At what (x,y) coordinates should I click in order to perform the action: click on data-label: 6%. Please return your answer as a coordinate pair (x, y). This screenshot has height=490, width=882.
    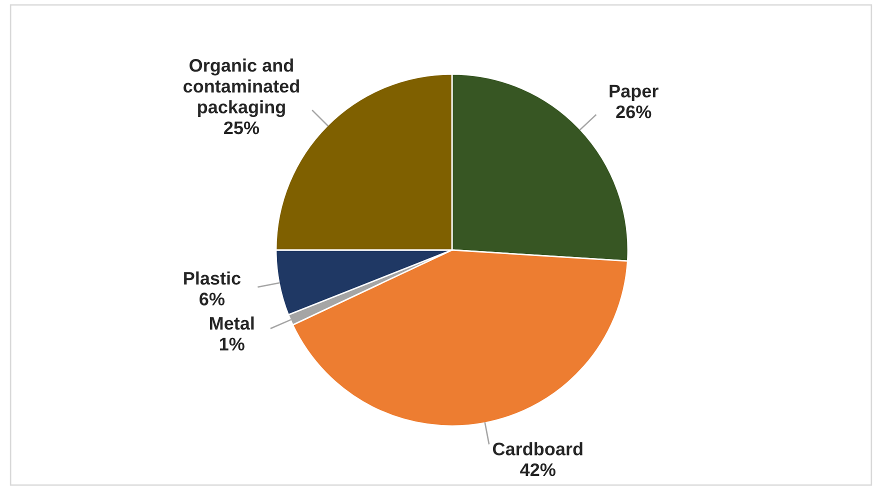
    Looking at the image, I should click on (212, 299).